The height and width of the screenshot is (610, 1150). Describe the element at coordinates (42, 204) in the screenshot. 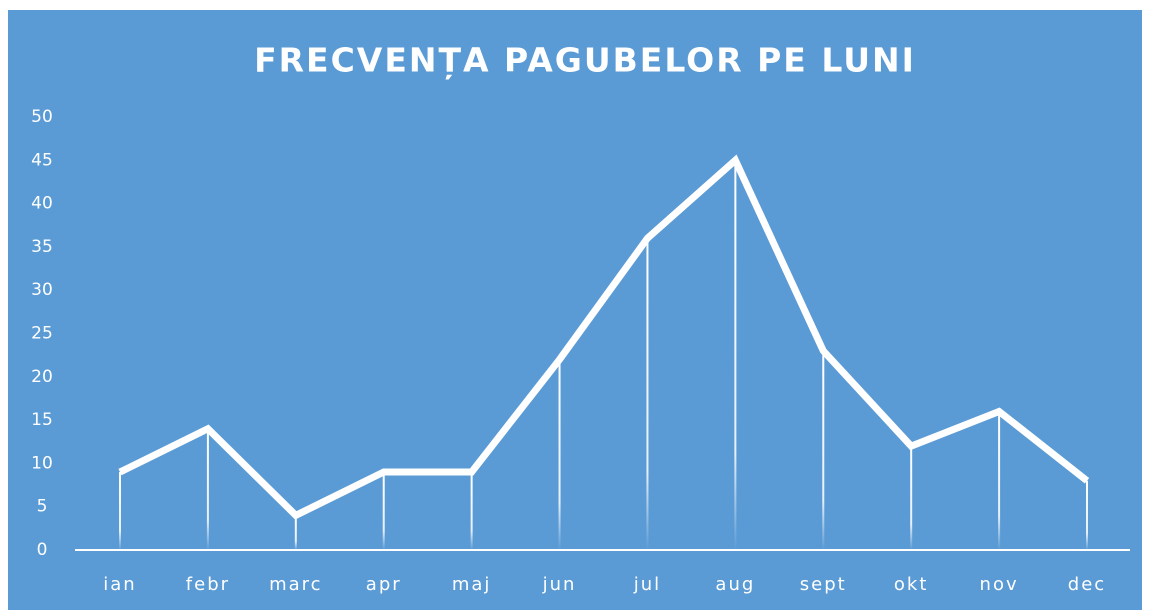

I see `y-tick-label: 40` at that location.